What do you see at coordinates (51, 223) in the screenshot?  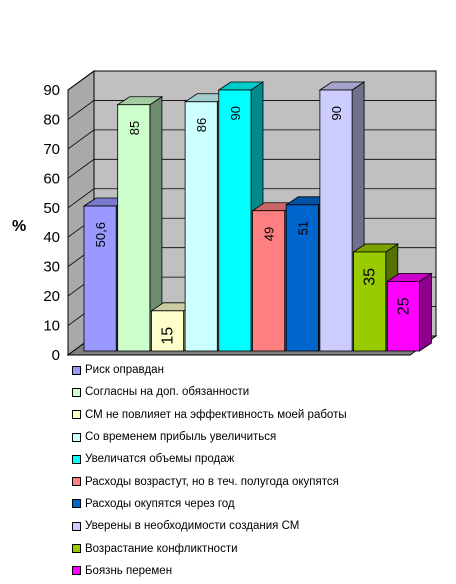 I see `y-axis-ticks: 0 10 20 30 40 50 60 70 80 90` at bounding box center [51, 223].